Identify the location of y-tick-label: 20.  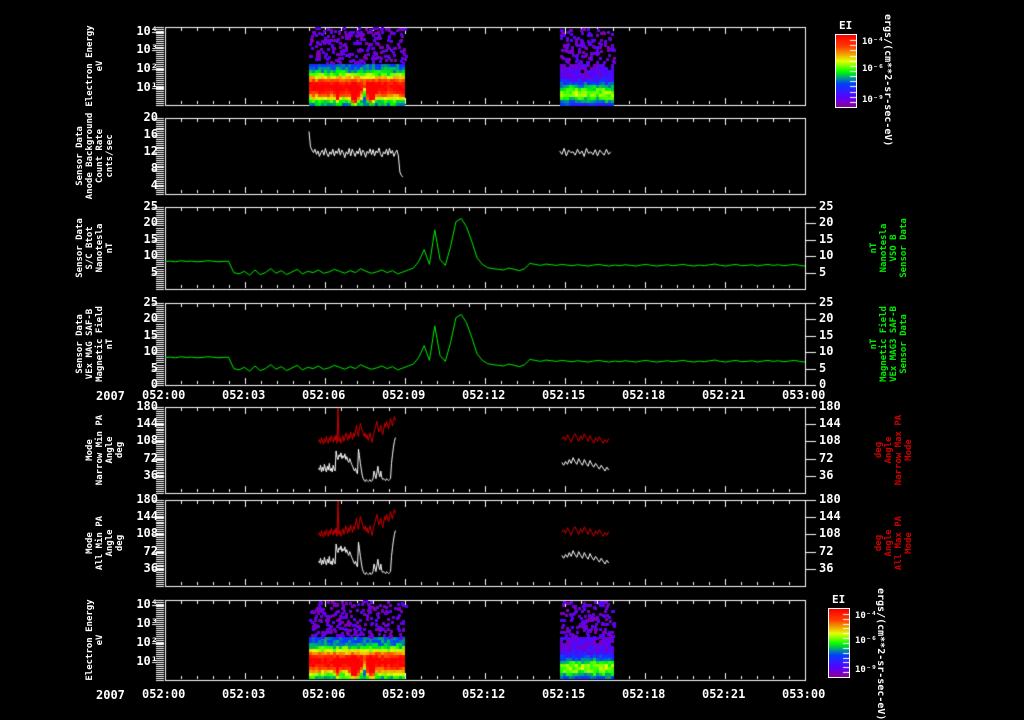
(150, 318).